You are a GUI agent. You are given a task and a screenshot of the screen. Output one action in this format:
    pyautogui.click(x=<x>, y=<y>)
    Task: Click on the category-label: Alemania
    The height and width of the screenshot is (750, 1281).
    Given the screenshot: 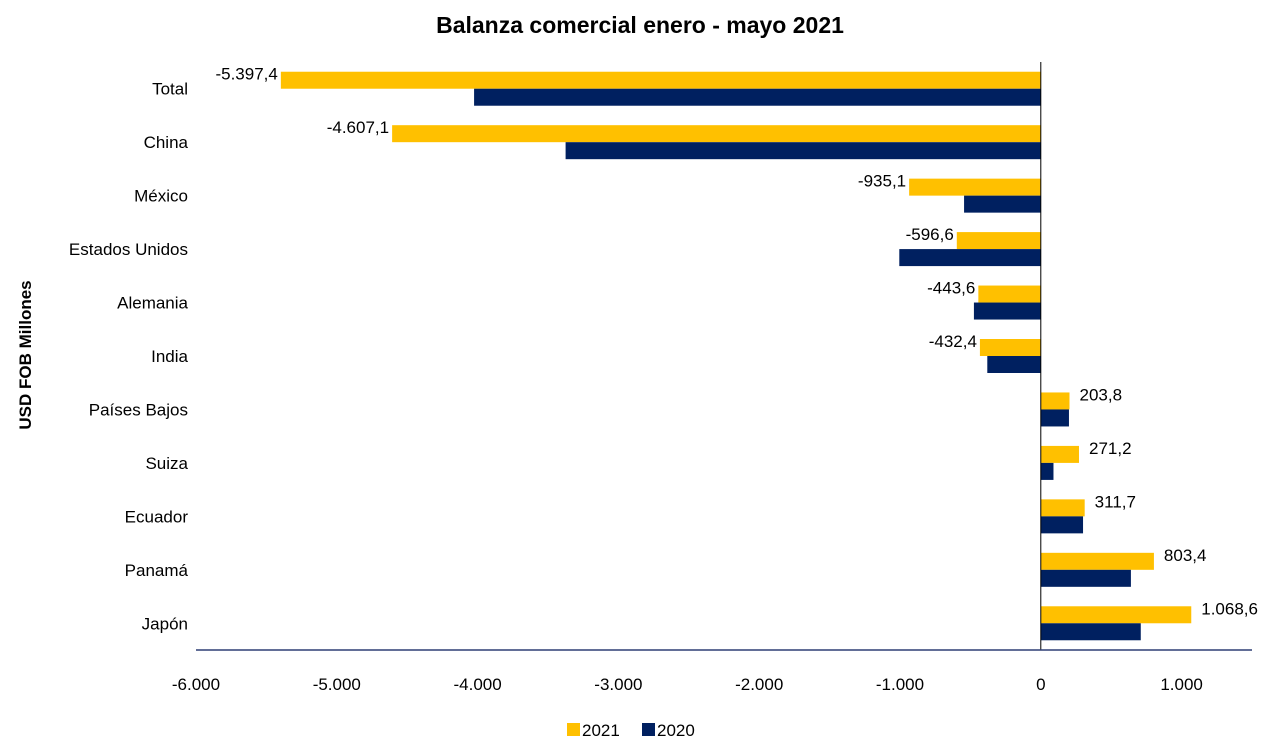 What is the action you would take?
    pyautogui.click(x=152, y=303)
    